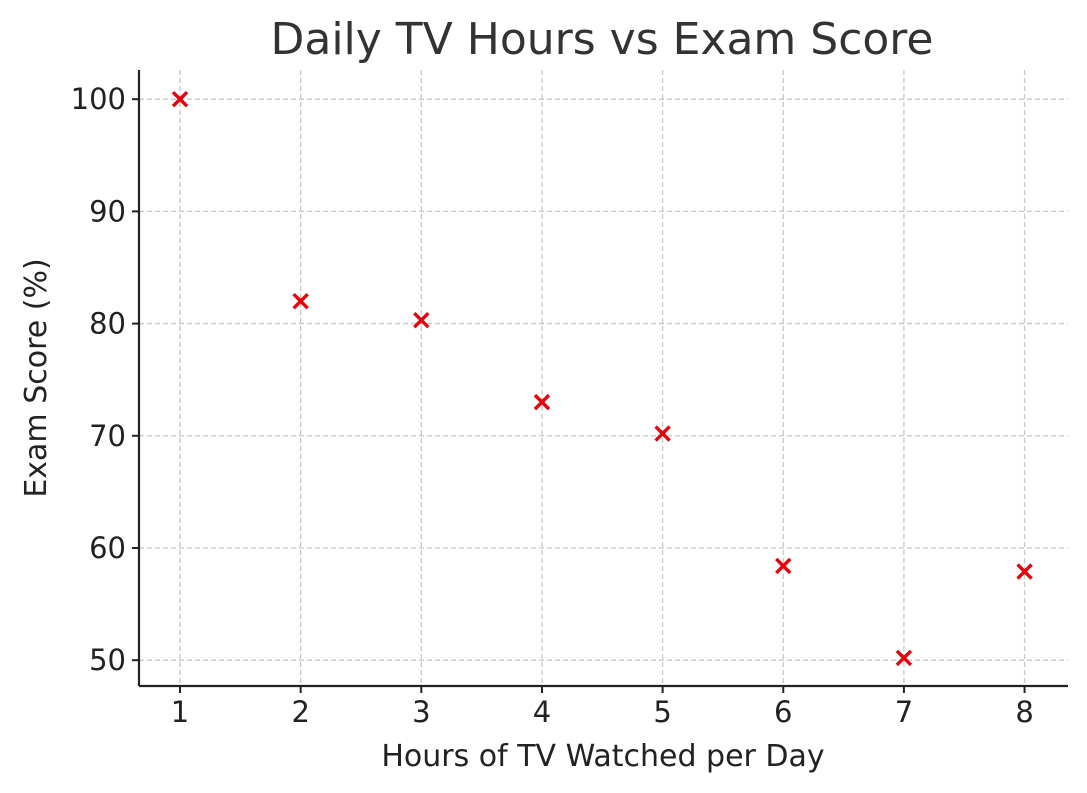 This screenshot has width=1087, height=793. What do you see at coordinates (904, 712) in the screenshot?
I see `x-tick-label: 7` at bounding box center [904, 712].